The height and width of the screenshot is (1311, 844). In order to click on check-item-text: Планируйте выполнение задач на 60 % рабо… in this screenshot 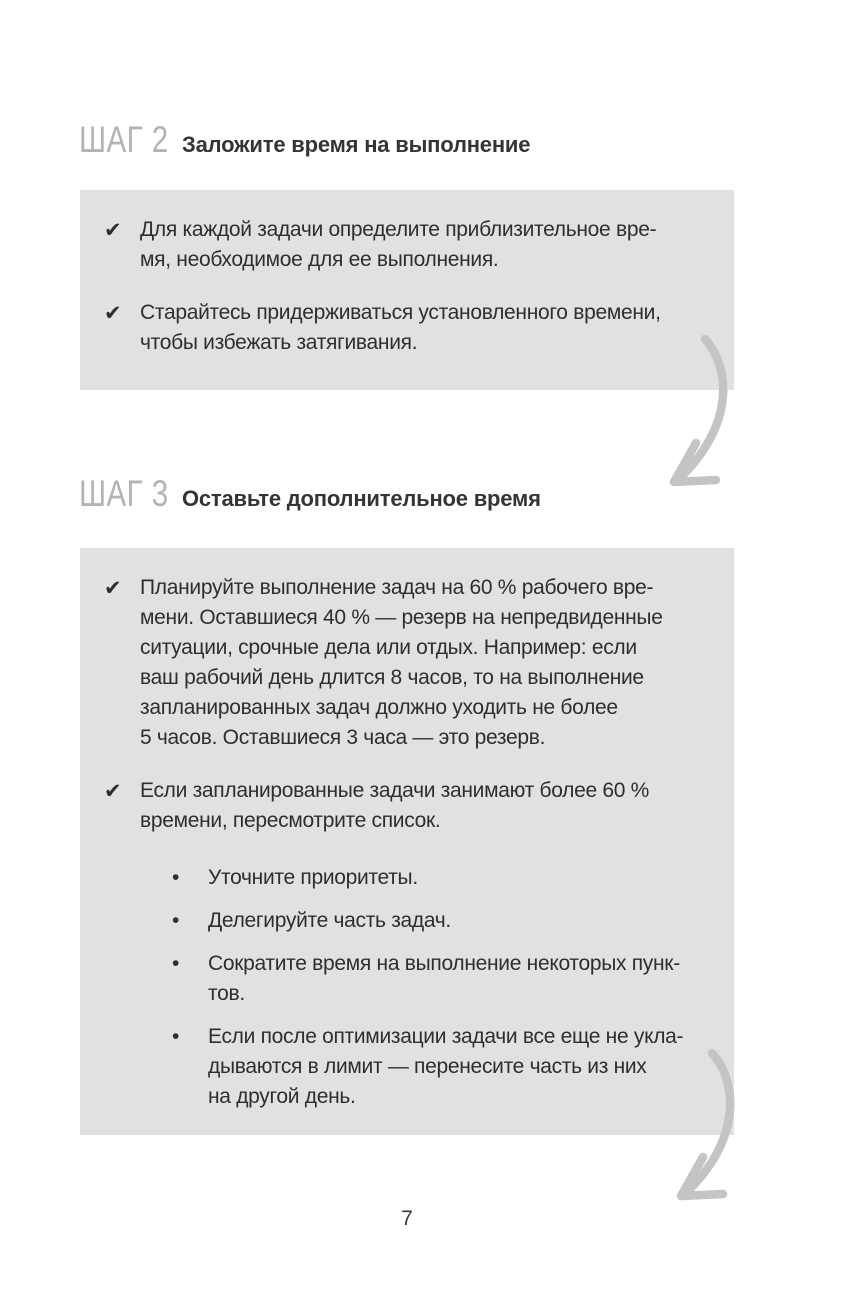, I will do `click(401, 662)`.